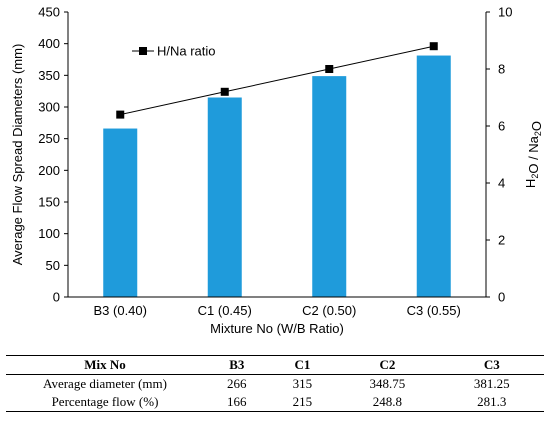  What do you see at coordinates (17, 155) in the screenshot?
I see `y-axis-title: Average Flow Spread Diameters (mm)` at bounding box center [17, 155].